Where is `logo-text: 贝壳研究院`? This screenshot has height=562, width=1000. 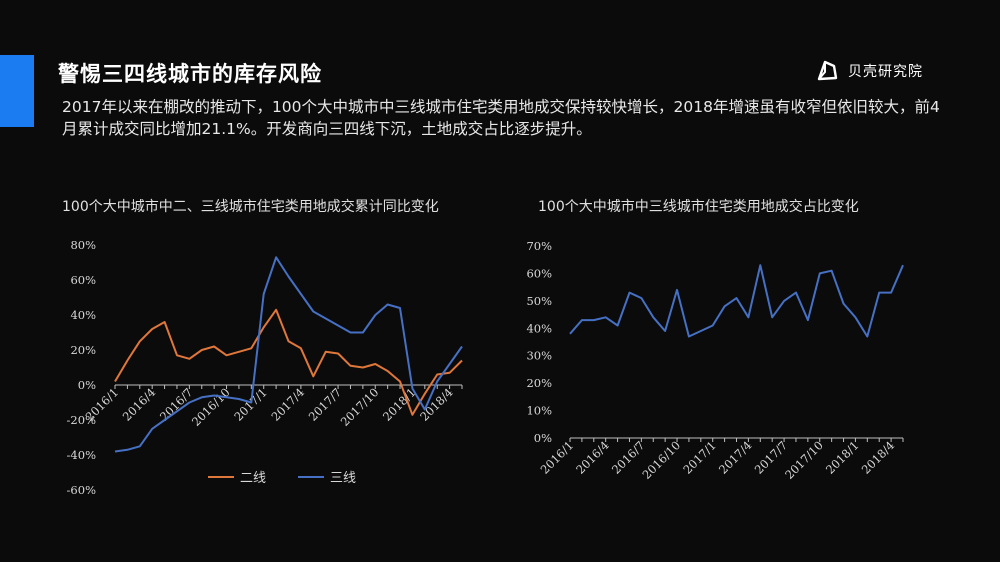
logo-text: 贝壳研究院 is located at coordinates (885, 72).